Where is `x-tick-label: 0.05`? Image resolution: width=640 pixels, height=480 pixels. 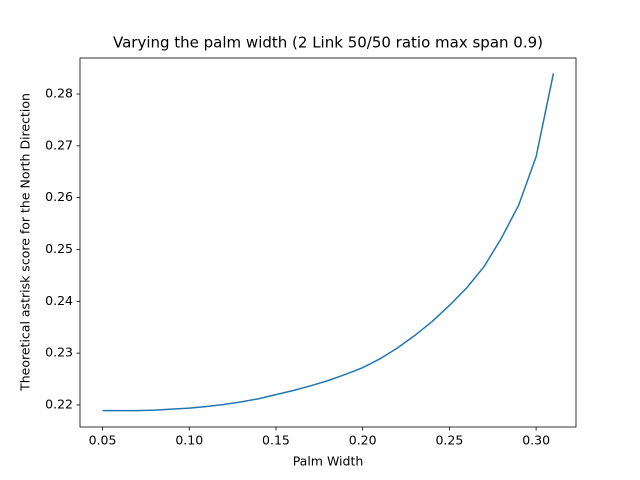 x-tick-label: 0.05 is located at coordinates (103, 440).